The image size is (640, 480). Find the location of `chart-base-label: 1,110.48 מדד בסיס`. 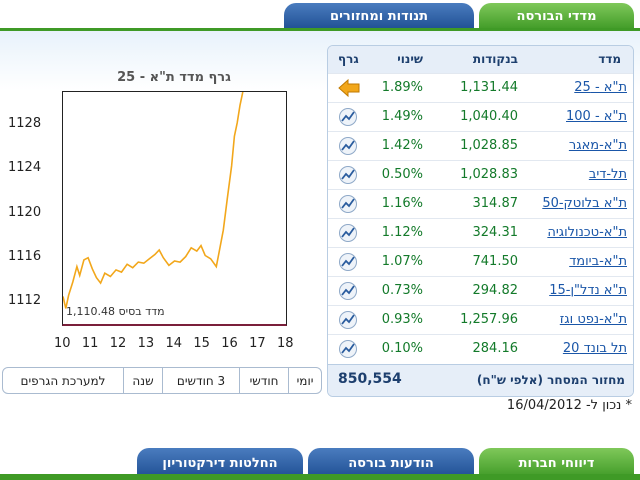

chart-base-label: 1,110.48 מדד בסיס is located at coordinates (115, 311).